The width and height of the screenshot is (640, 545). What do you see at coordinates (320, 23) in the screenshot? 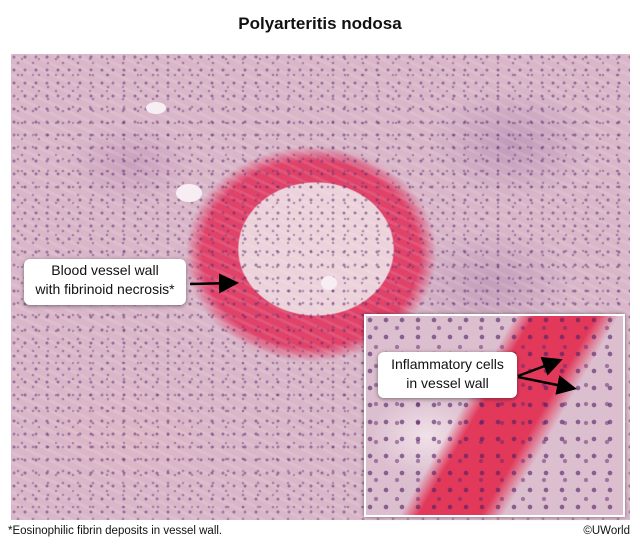
I see `figure-title: Polyarteritis nodosa` at bounding box center [320, 23].